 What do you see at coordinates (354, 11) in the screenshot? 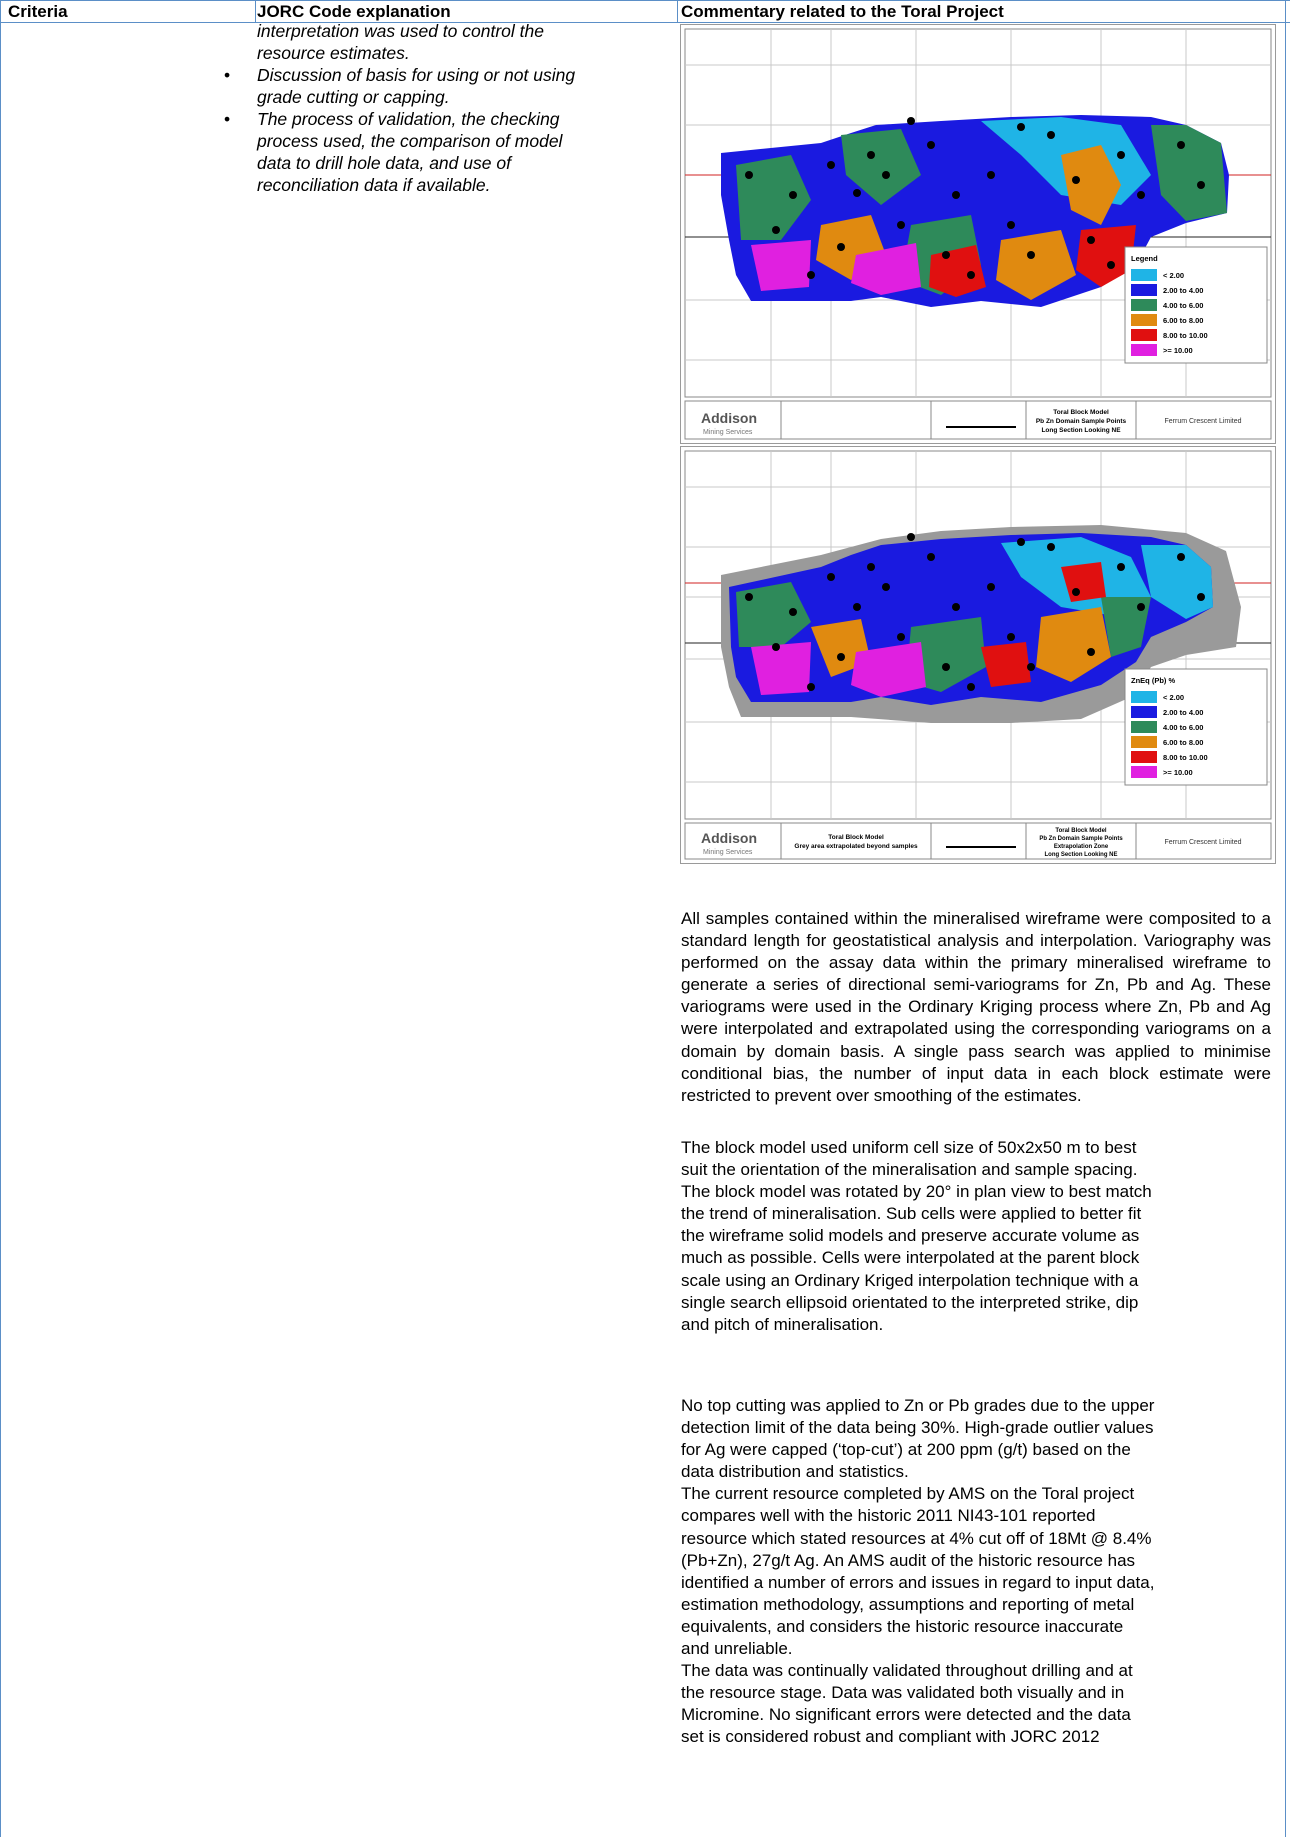
I see `header-jorc: JORC Code explanation` at bounding box center [354, 11].